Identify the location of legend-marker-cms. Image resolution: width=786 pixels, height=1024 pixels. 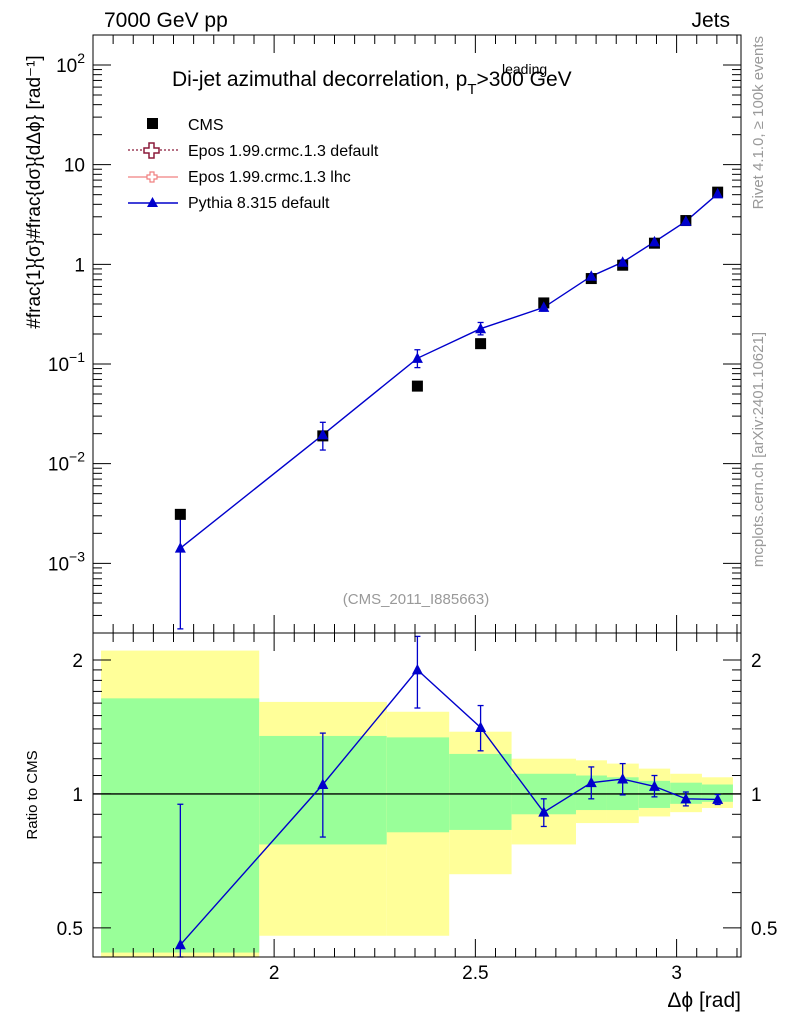
(152, 123).